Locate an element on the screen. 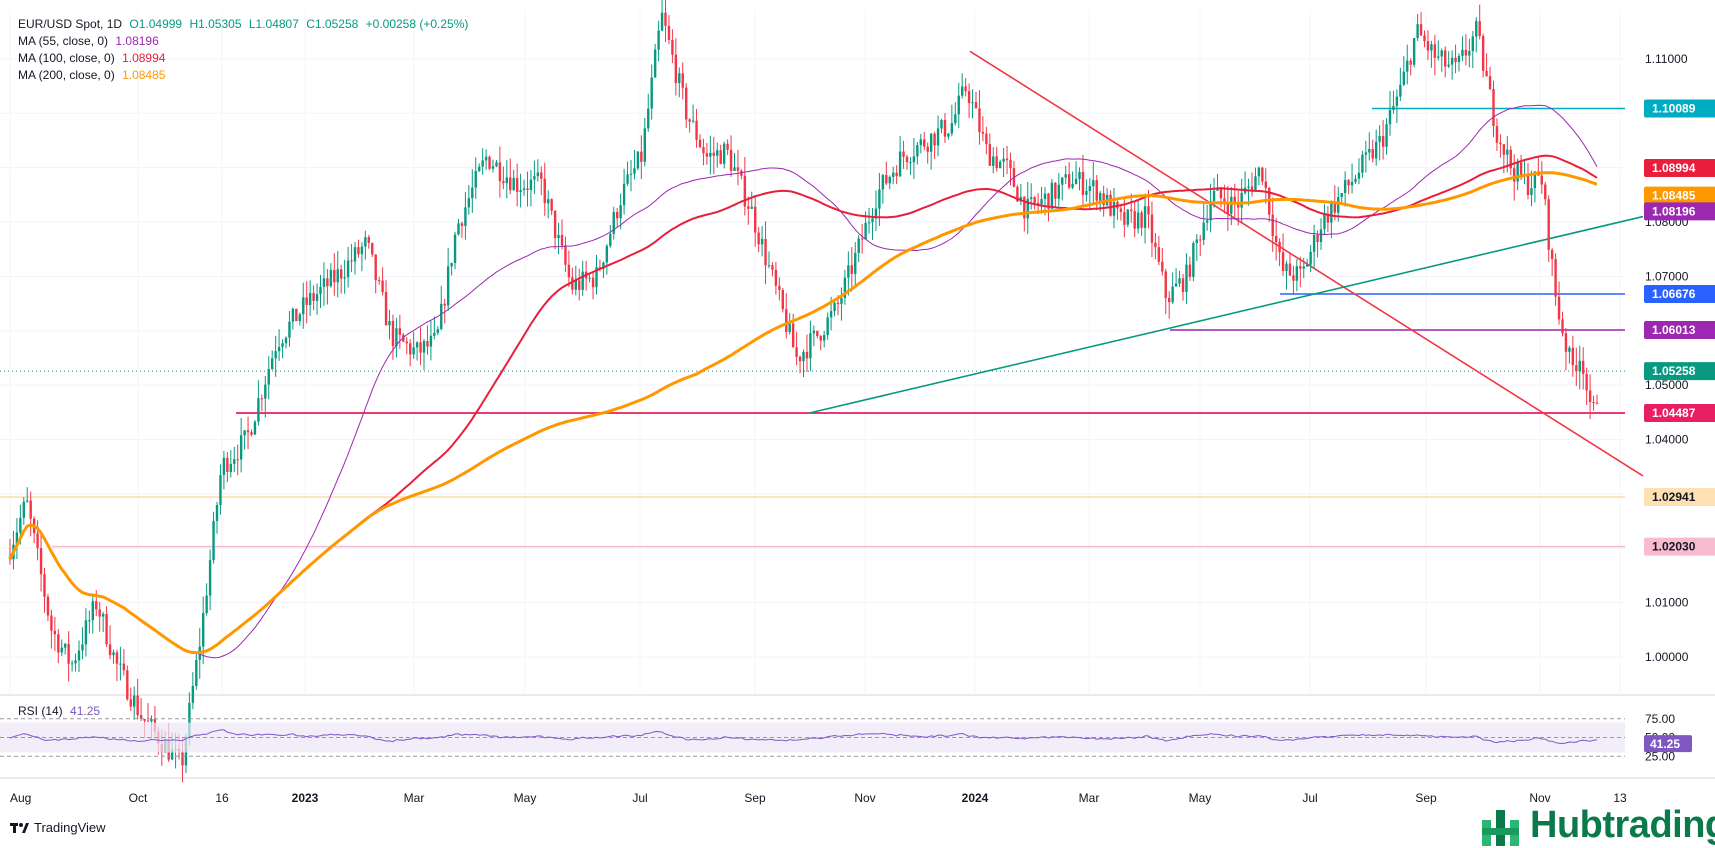  rsi-legend-value: 41.25 is located at coordinates (85, 711).